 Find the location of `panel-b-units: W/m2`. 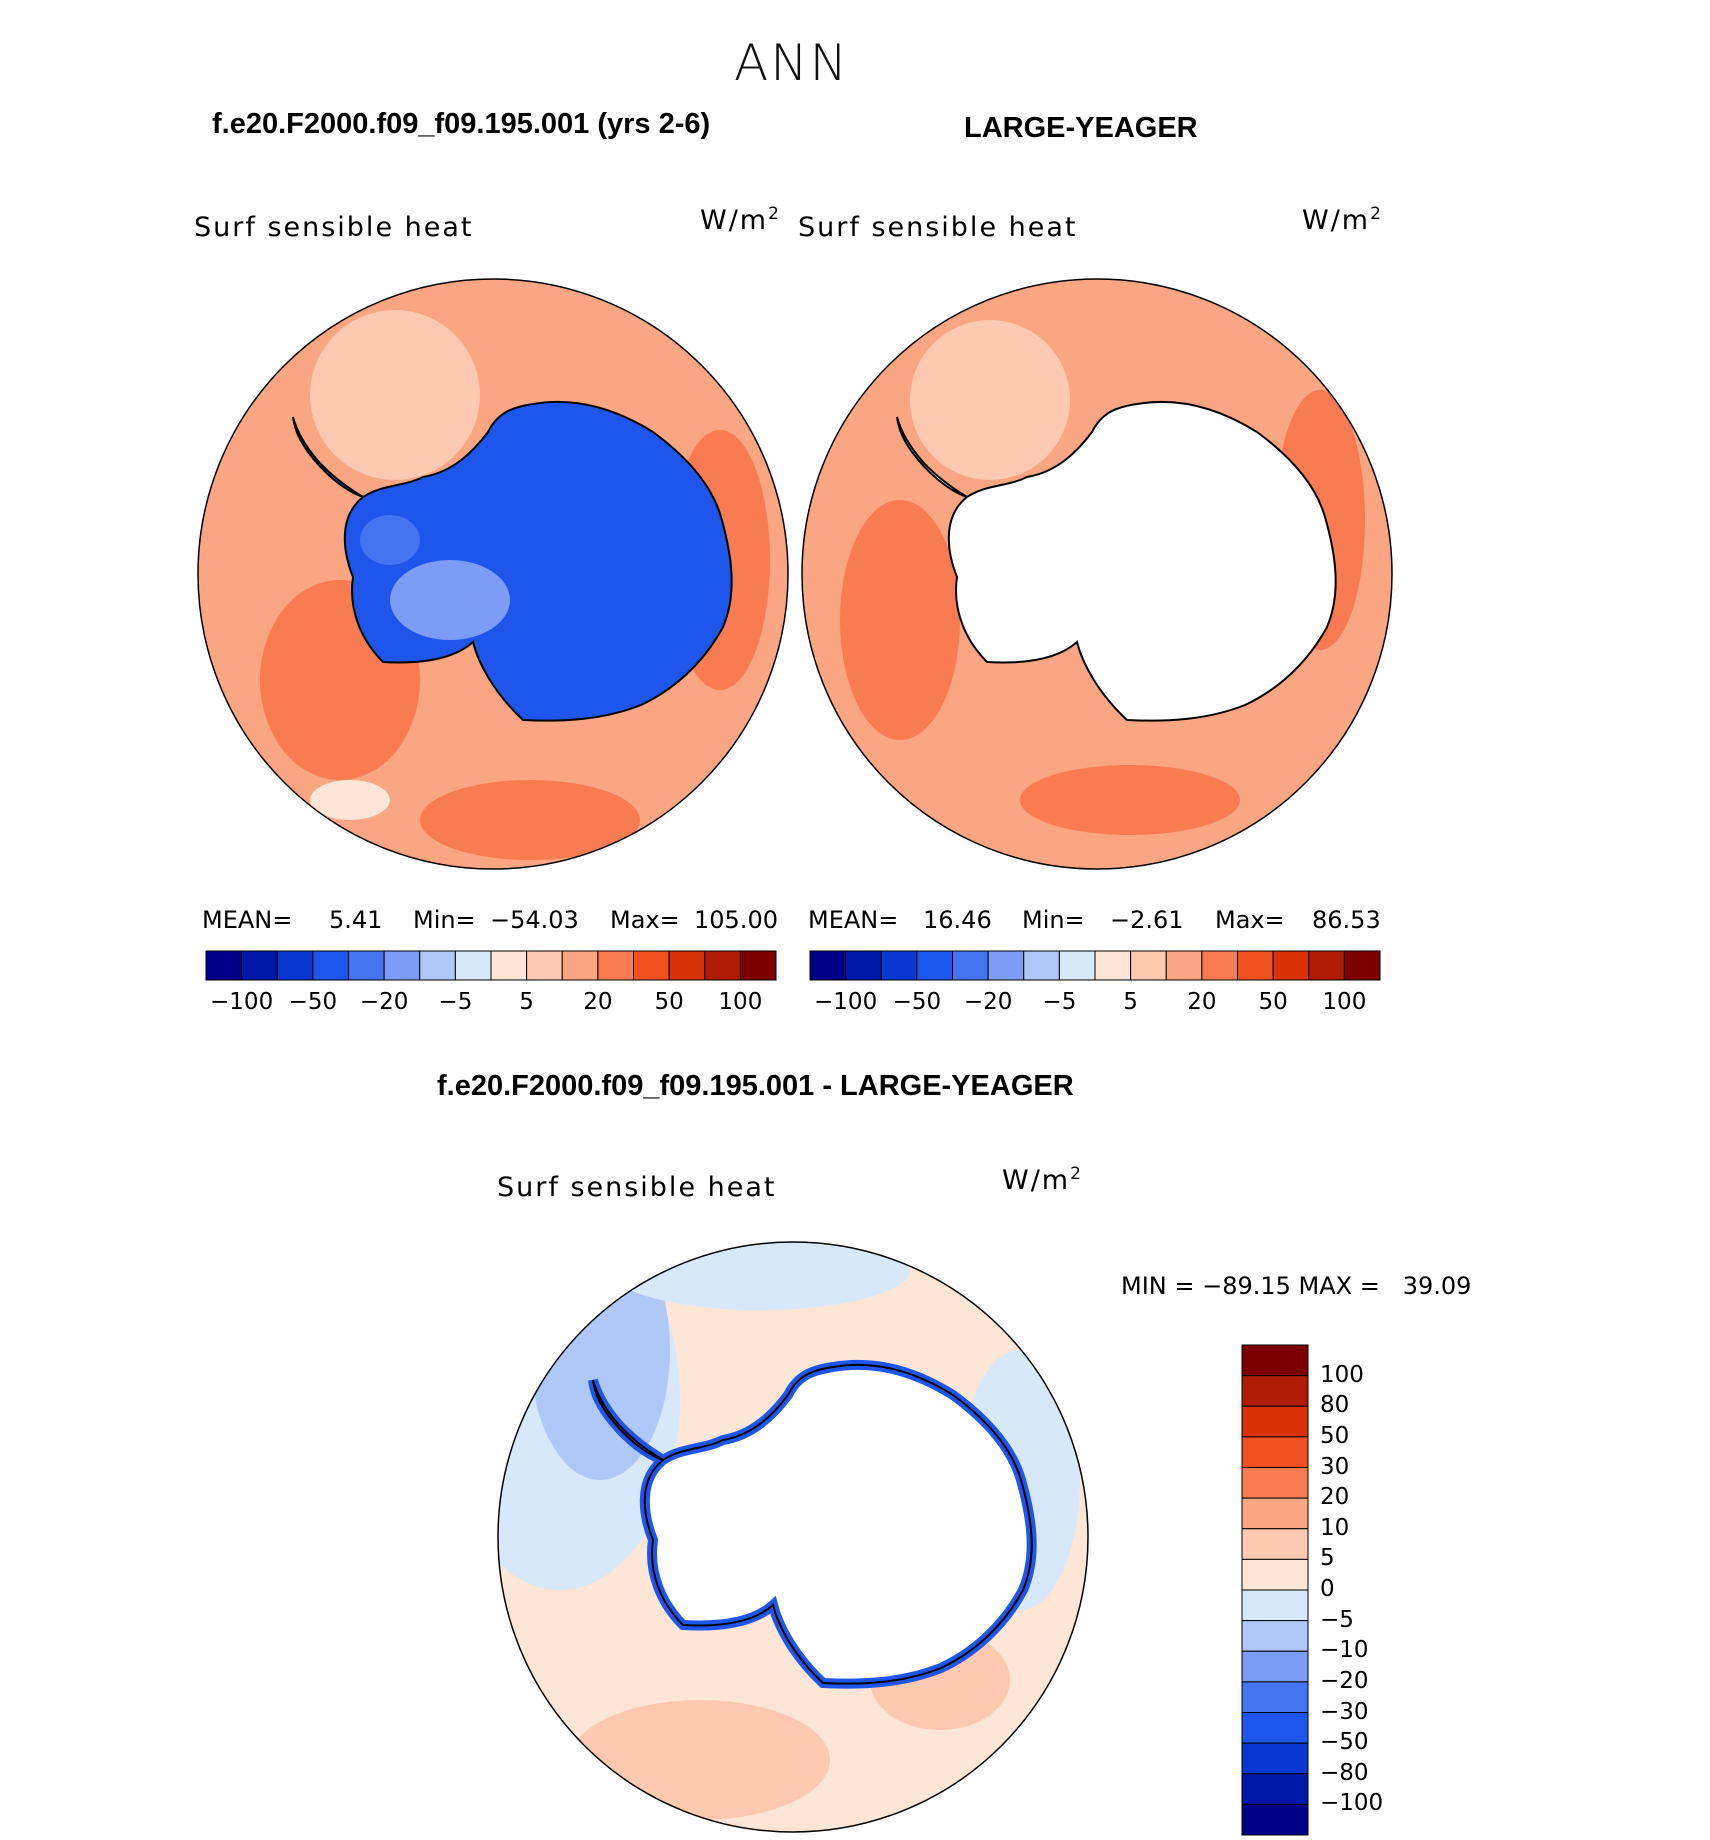

panel-b-units: W/m2 is located at coordinates (1342, 220).